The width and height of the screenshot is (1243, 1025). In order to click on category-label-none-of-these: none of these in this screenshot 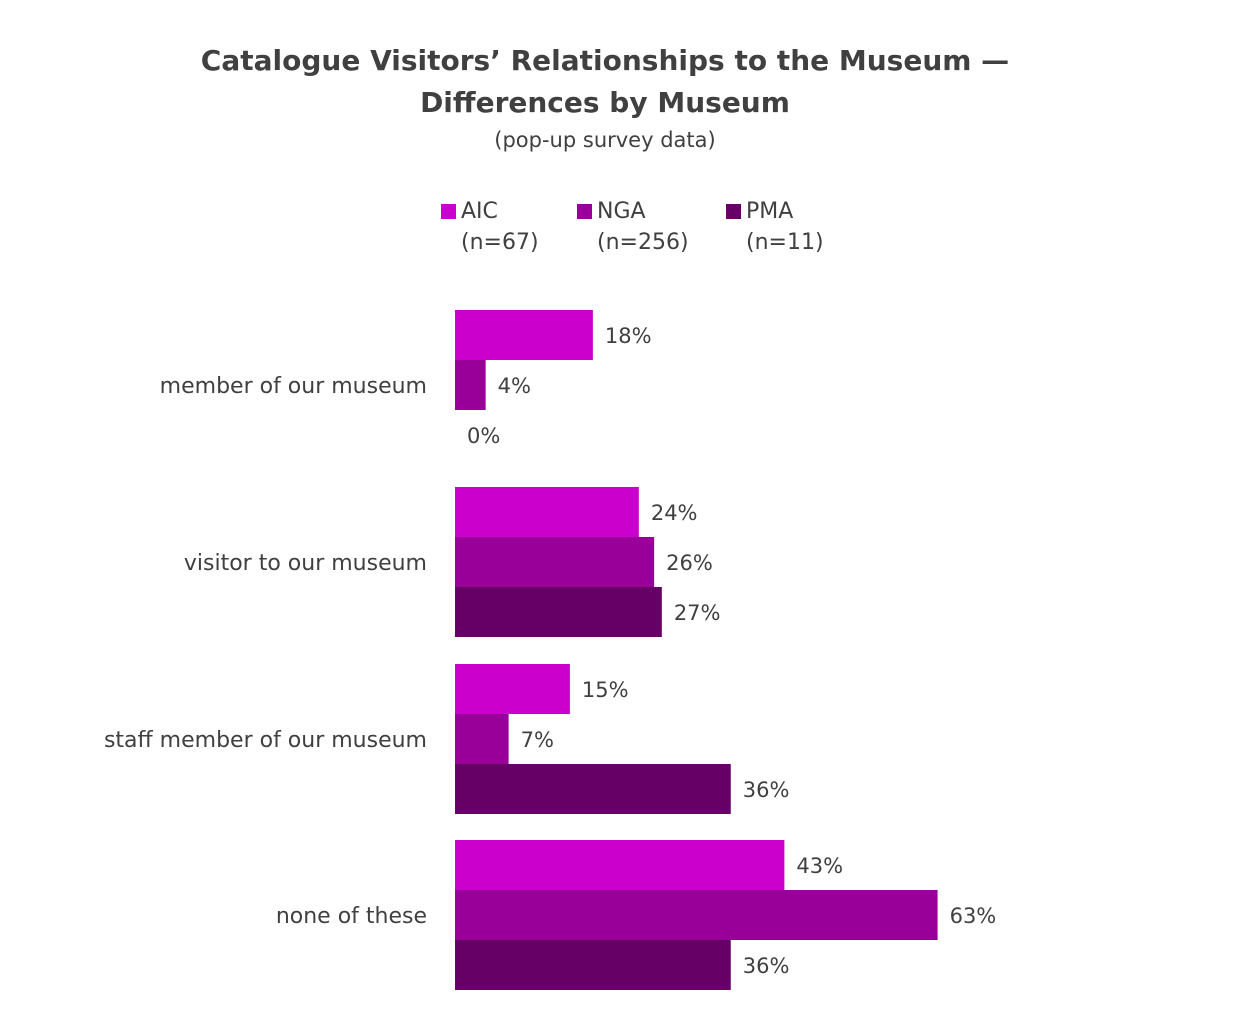, I will do `click(351, 916)`.